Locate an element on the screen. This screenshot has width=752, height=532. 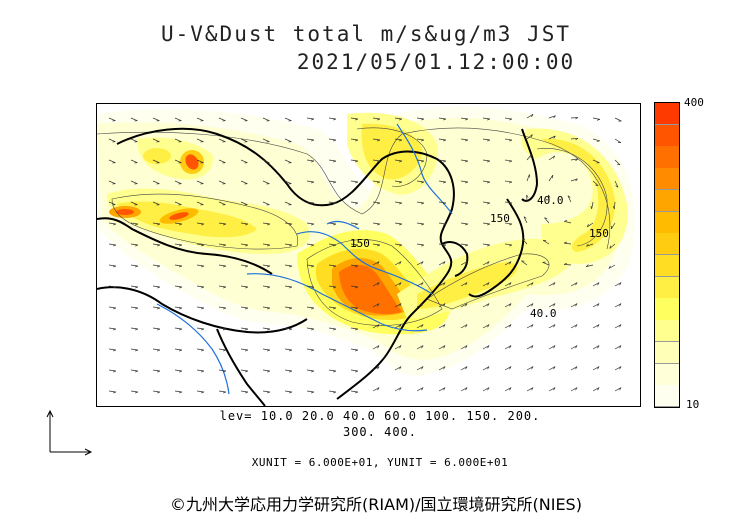
copyright-credit: ©九州大学応用力学研究所(RIAM)/国立環境研究所(NIES) is located at coordinates (376, 504).